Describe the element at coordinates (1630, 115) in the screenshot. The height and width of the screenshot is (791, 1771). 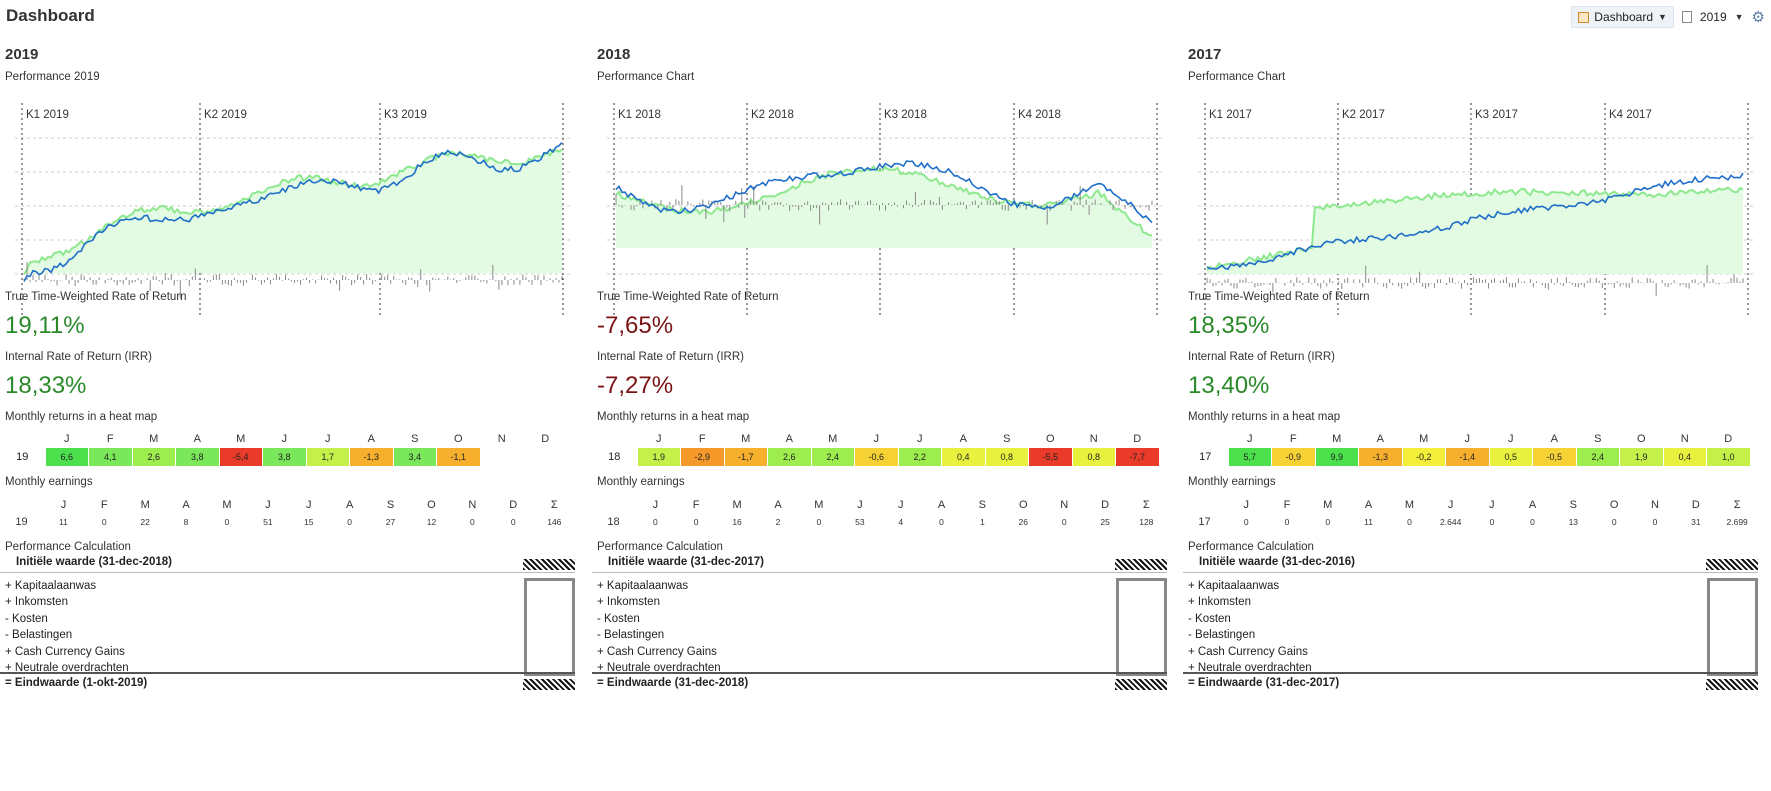
I see `quarter-label: K4 2017` at that location.